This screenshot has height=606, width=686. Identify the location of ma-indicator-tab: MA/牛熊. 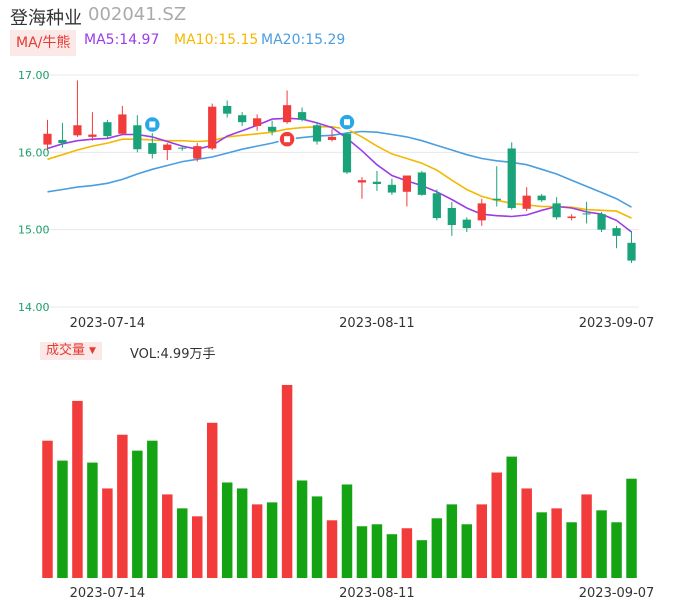
(43, 43).